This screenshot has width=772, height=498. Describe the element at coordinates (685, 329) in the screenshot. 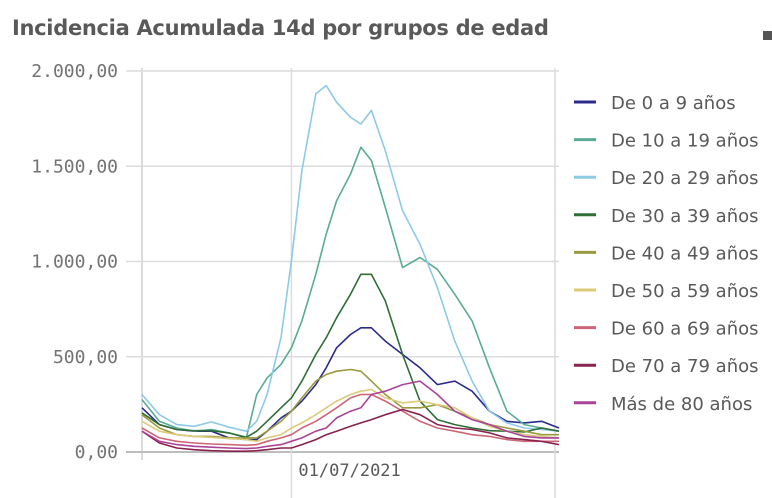

I see `legend-label: De 60 a 69 años` at that location.